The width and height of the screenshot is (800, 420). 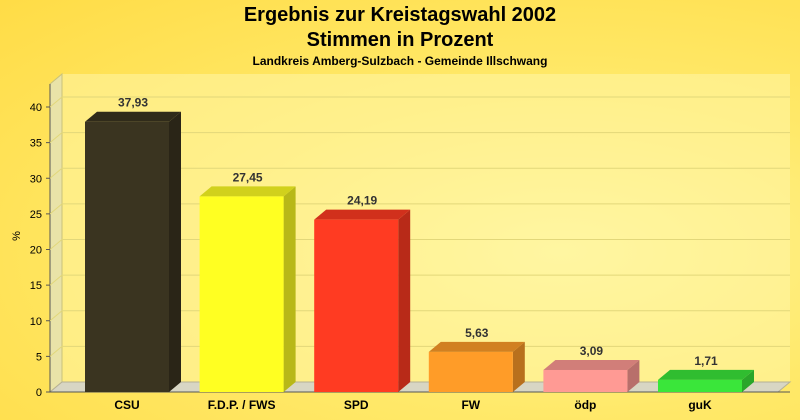 What do you see at coordinates (56, 233) in the screenshot?
I see `plot-left-wall` at bounding box center [56, 233].